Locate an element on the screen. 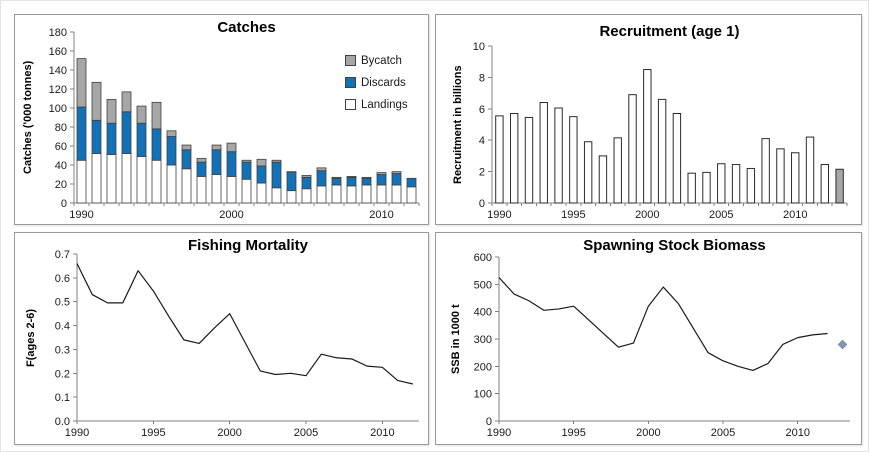  fishing-mortality-title: Fishing Mortality is located at coordinates (248, 245).